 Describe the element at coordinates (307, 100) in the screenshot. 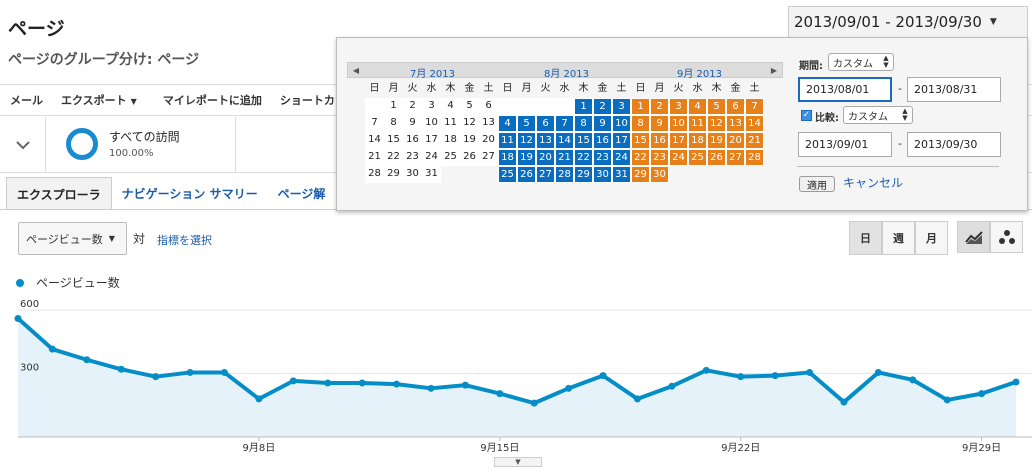

I see `shortcut-button: ショートカ` at that location.